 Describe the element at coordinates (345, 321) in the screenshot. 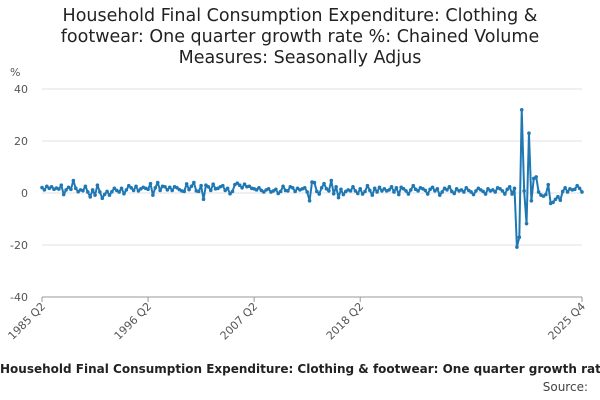

I see `x-tick-label: 2018 Q2` at that location.